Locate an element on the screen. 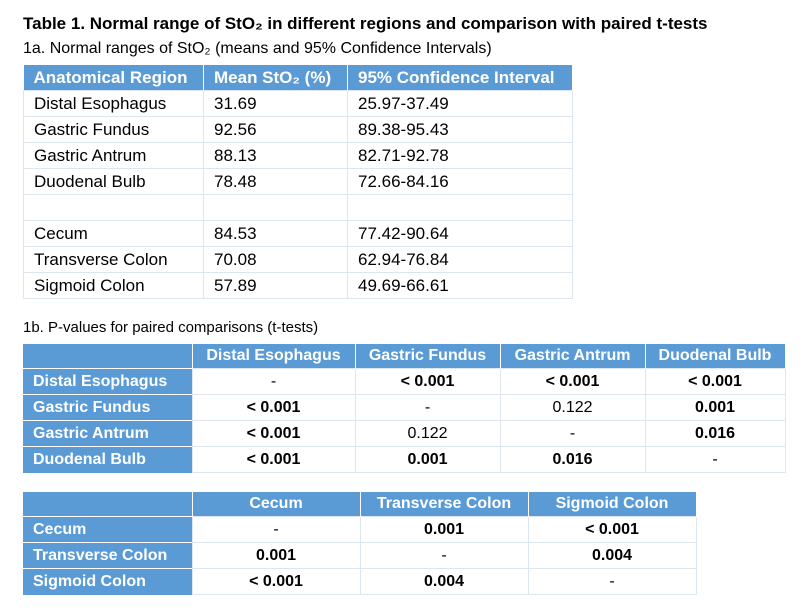  column-header: Cecum is located at coordinates (276, 504).